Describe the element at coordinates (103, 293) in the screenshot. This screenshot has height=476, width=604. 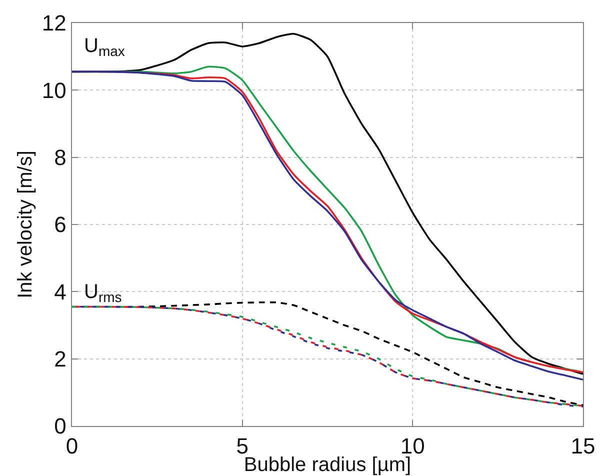
I see `annotation: U$_{rms}$` at that location.